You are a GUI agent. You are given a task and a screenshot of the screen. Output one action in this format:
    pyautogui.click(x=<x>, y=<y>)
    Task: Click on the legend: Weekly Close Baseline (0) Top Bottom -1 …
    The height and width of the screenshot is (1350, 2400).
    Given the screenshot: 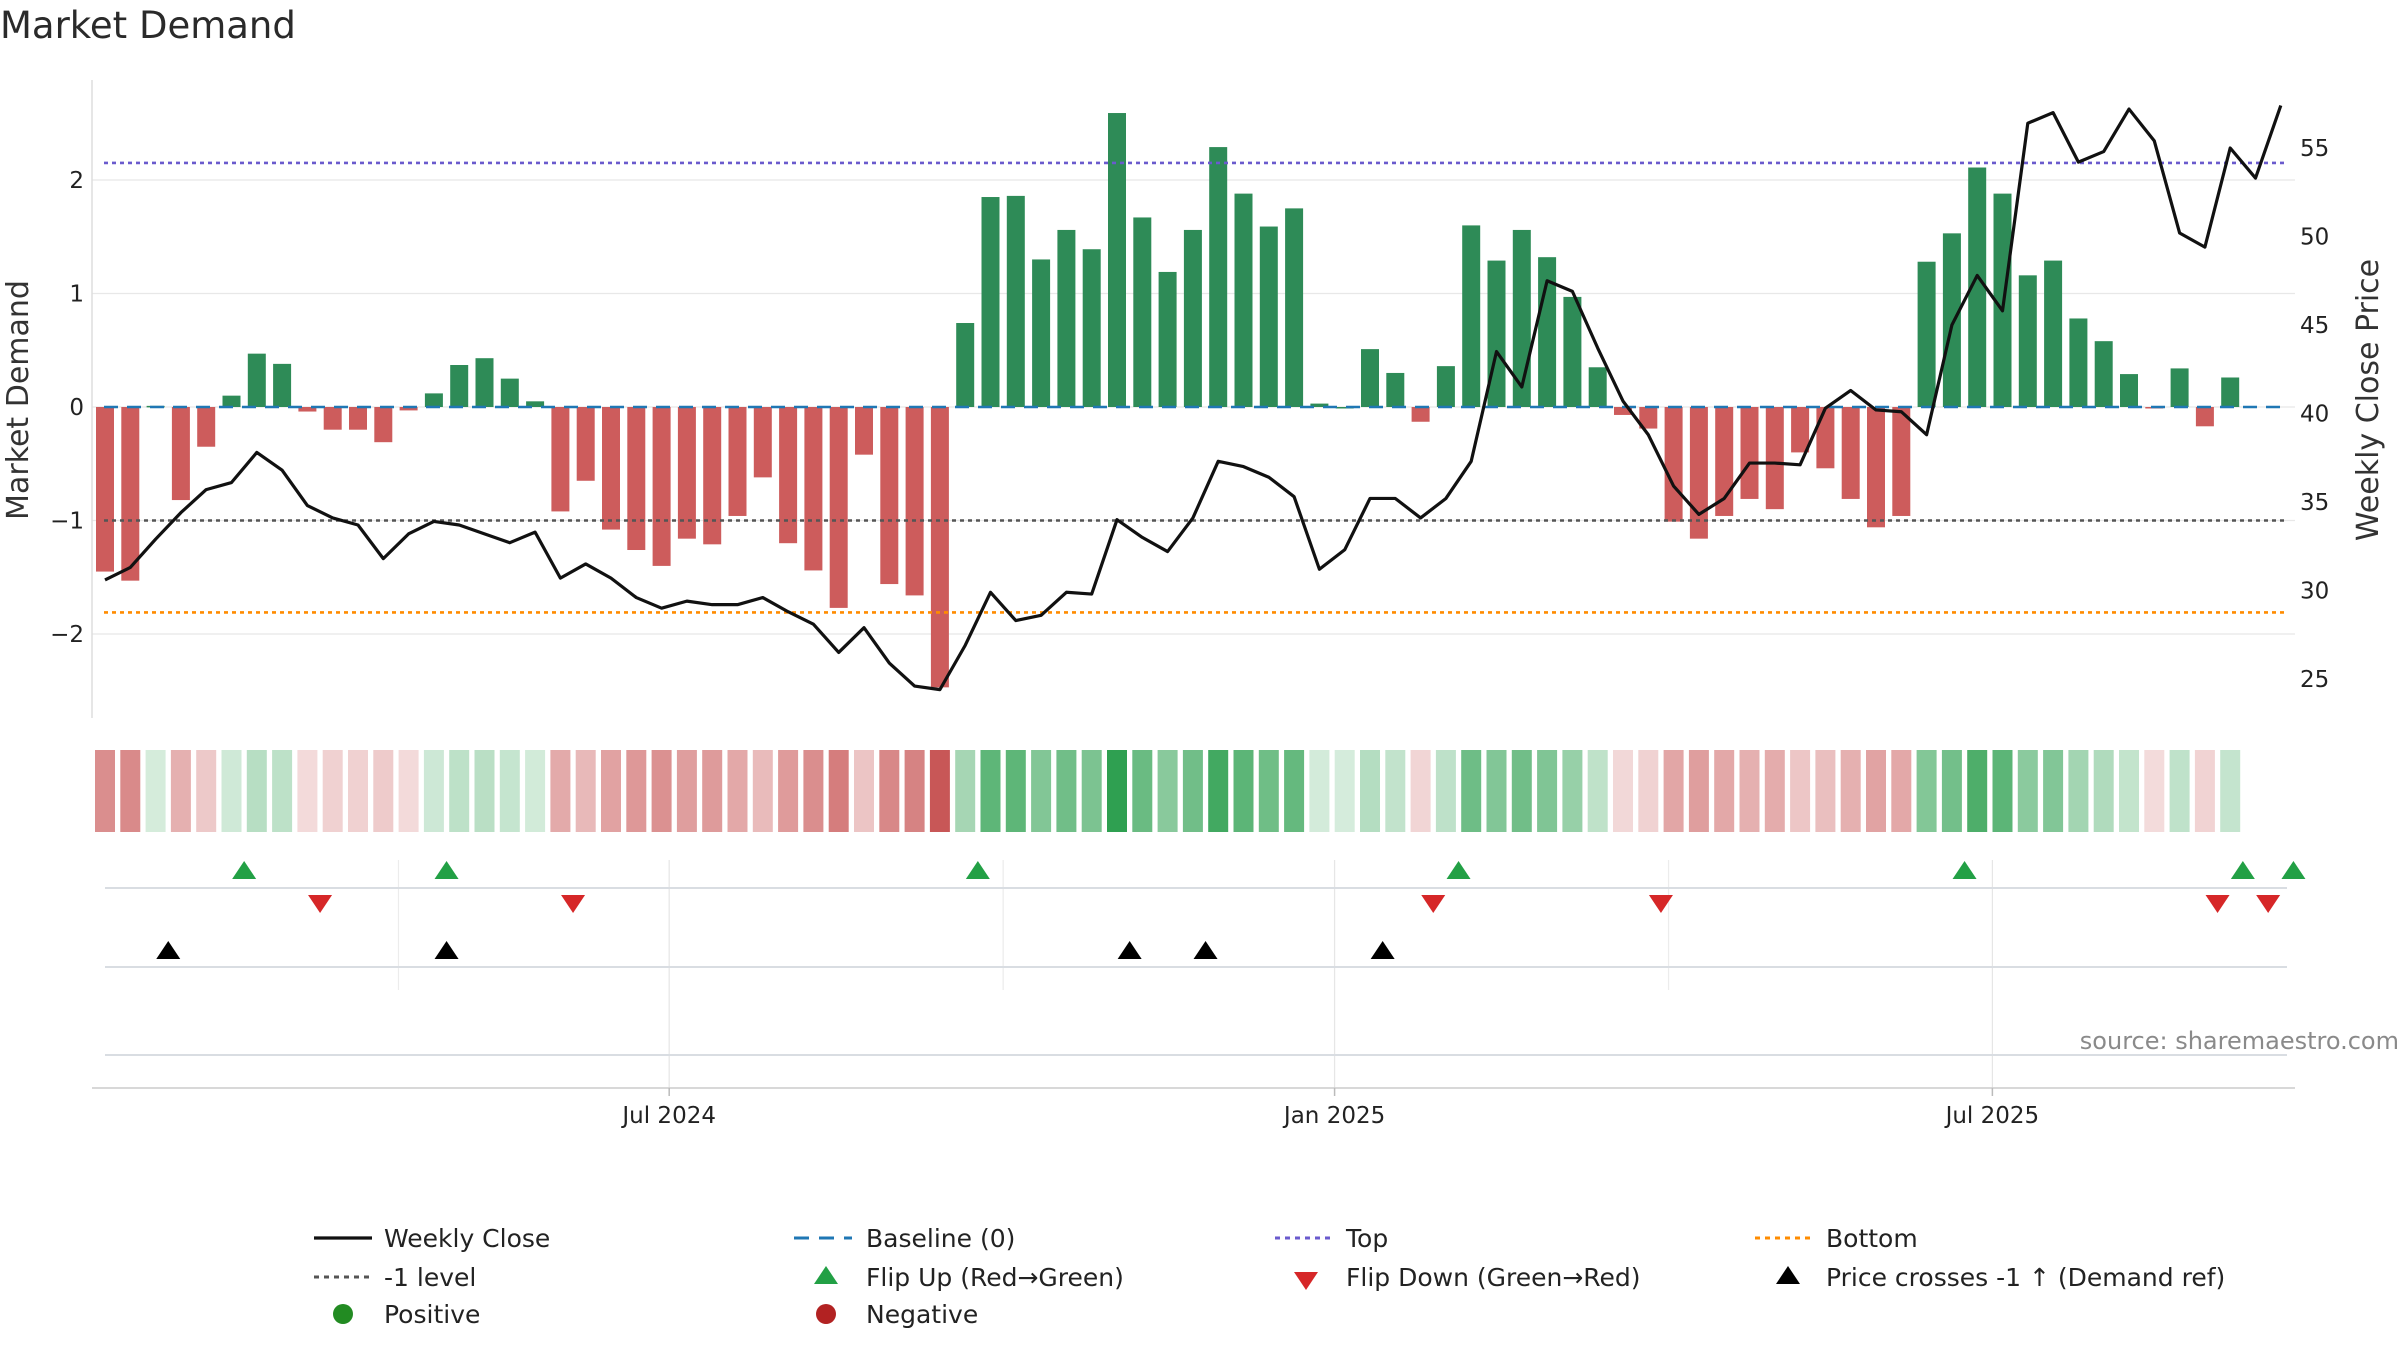 What is the action you would take?
    pyautogui.click(x=1269, y=1276)
    